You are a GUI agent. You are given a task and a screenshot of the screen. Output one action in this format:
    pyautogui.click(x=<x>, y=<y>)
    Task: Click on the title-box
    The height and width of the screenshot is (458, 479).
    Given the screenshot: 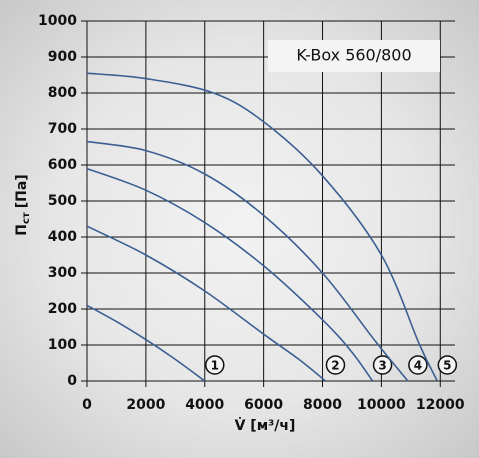 What is the action you would take?
    pyautogui.click(x=354, y=56)
    